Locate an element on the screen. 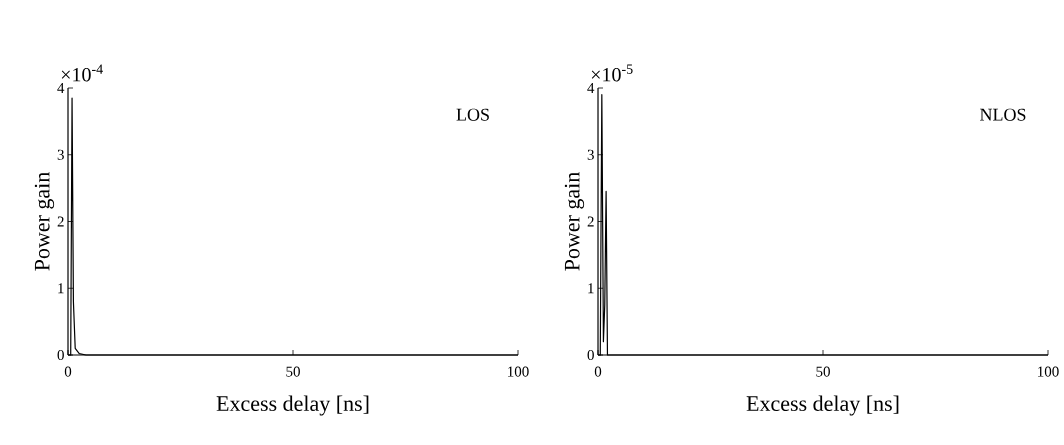 This screenshot has width=1064, height=445. annotation: NLOS is located at coordinates (1003, 114).